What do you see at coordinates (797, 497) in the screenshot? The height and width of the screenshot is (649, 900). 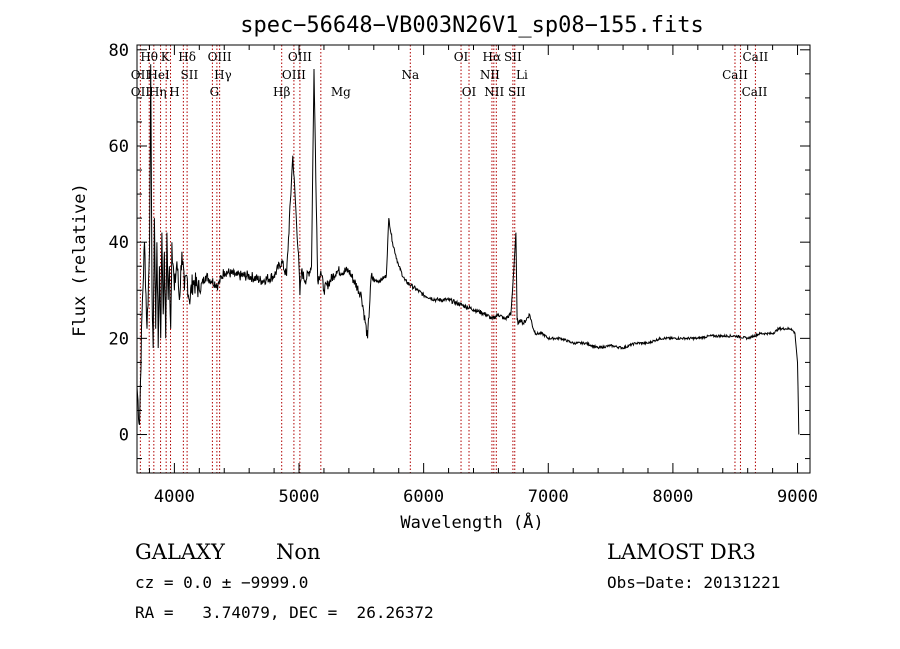 I see `x-tick-label: 9000` at bounding box center [797, 497].